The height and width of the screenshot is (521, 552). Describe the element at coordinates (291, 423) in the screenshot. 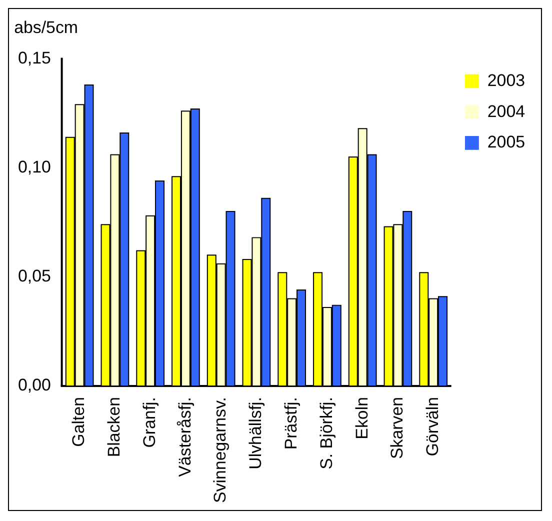

I see `x-tick-label: Prästfj.` at that location.